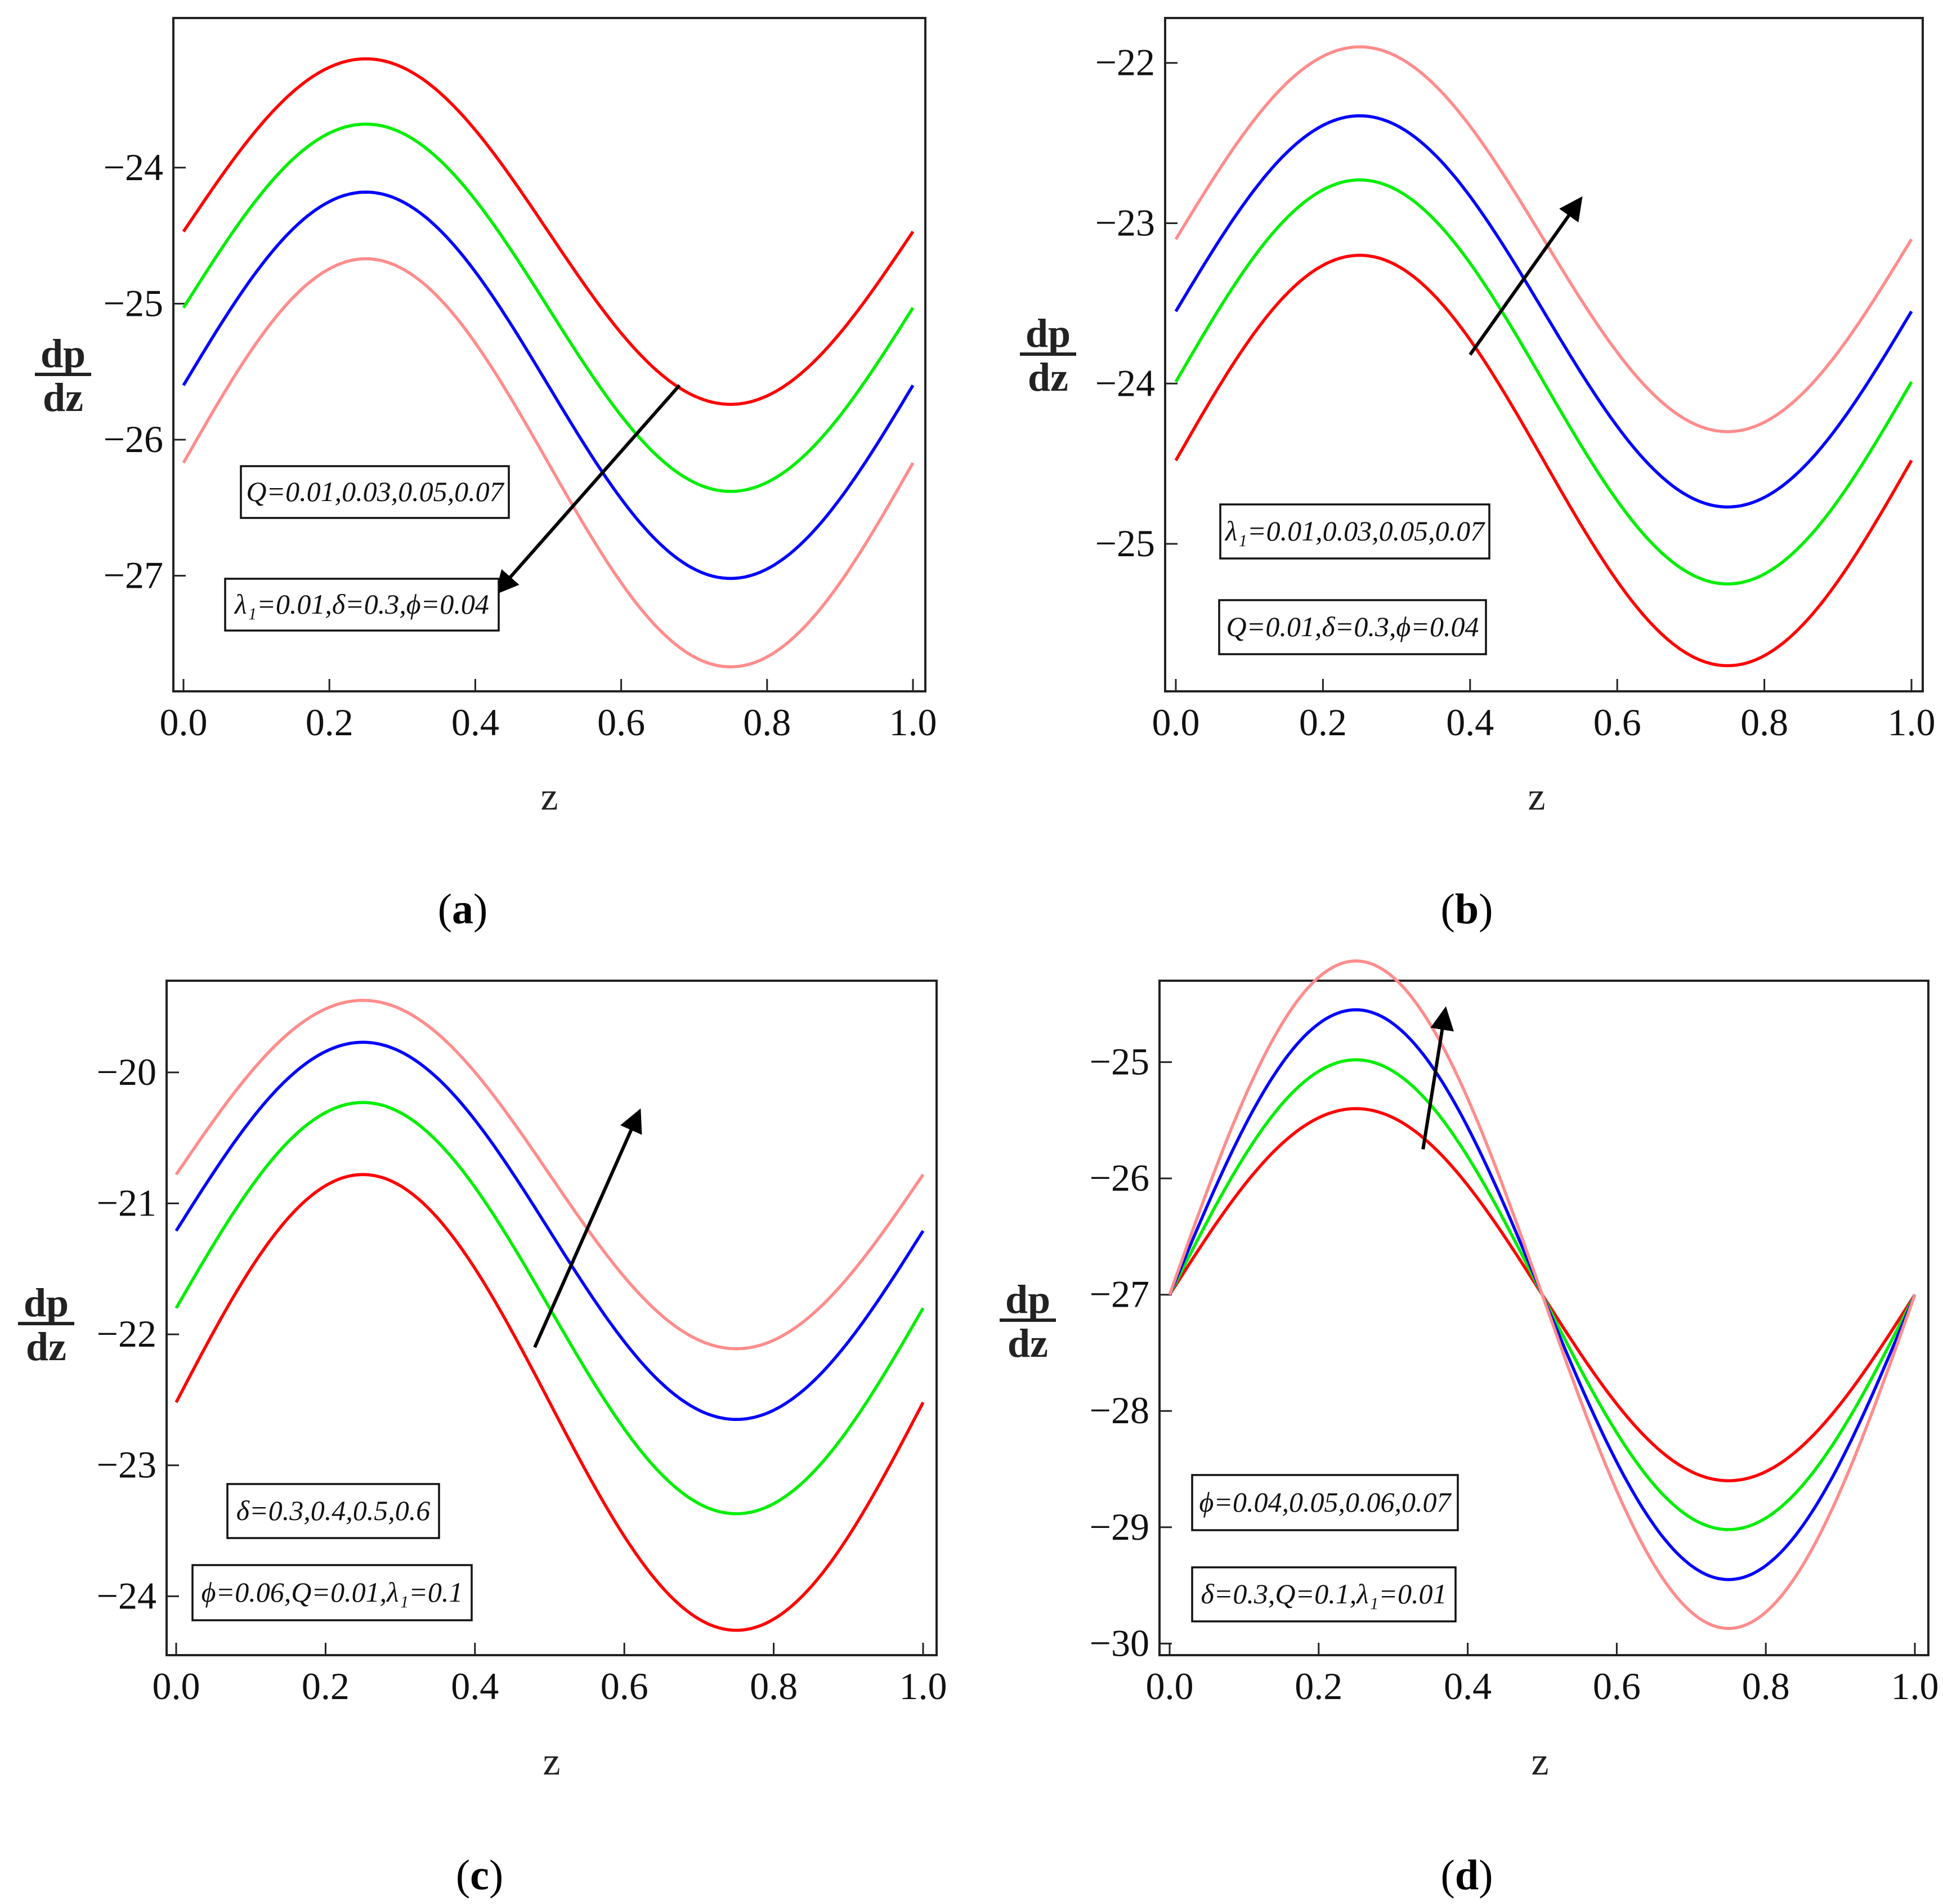 The image size is (1943, 1904). I want to click on y-tick-label: −22, so click(127, 1333).